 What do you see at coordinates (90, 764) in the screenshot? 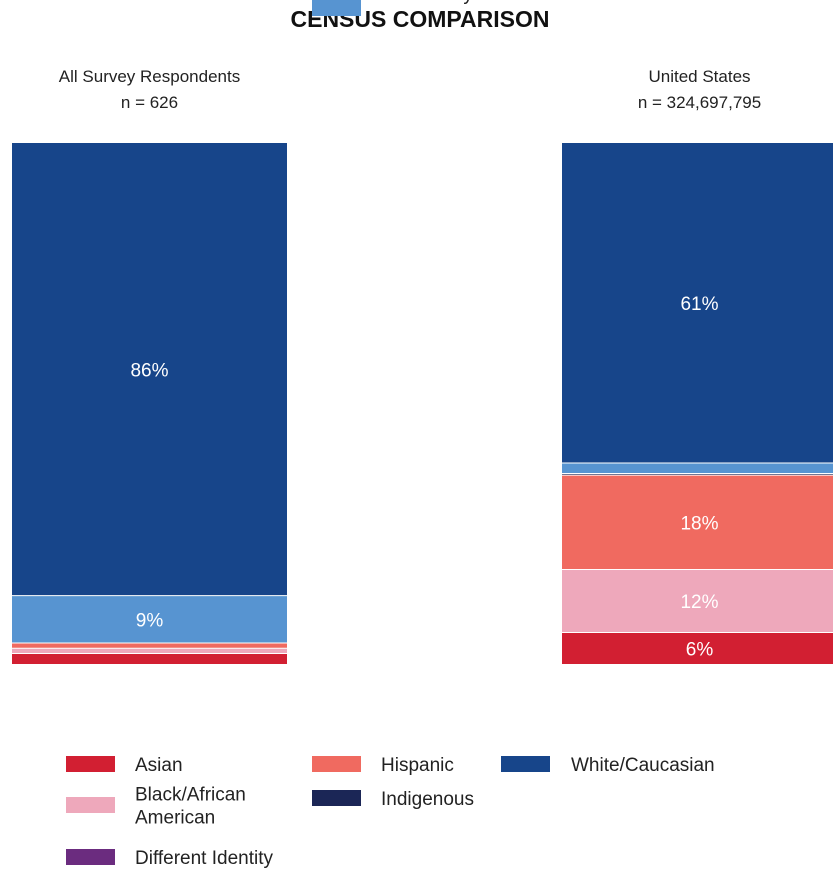
I see `legend-swatch-asian` at bounding box center [90, 764].